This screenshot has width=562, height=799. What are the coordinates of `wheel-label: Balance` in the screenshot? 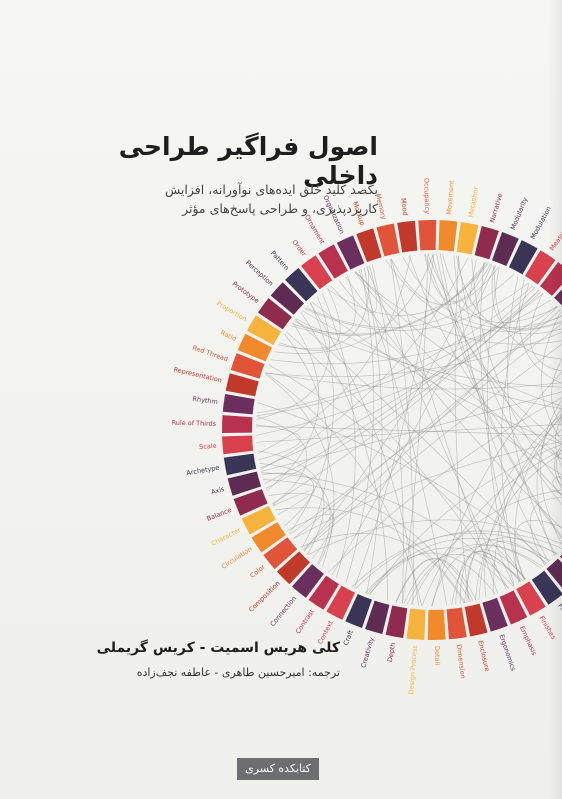 It's located at (219, 514).